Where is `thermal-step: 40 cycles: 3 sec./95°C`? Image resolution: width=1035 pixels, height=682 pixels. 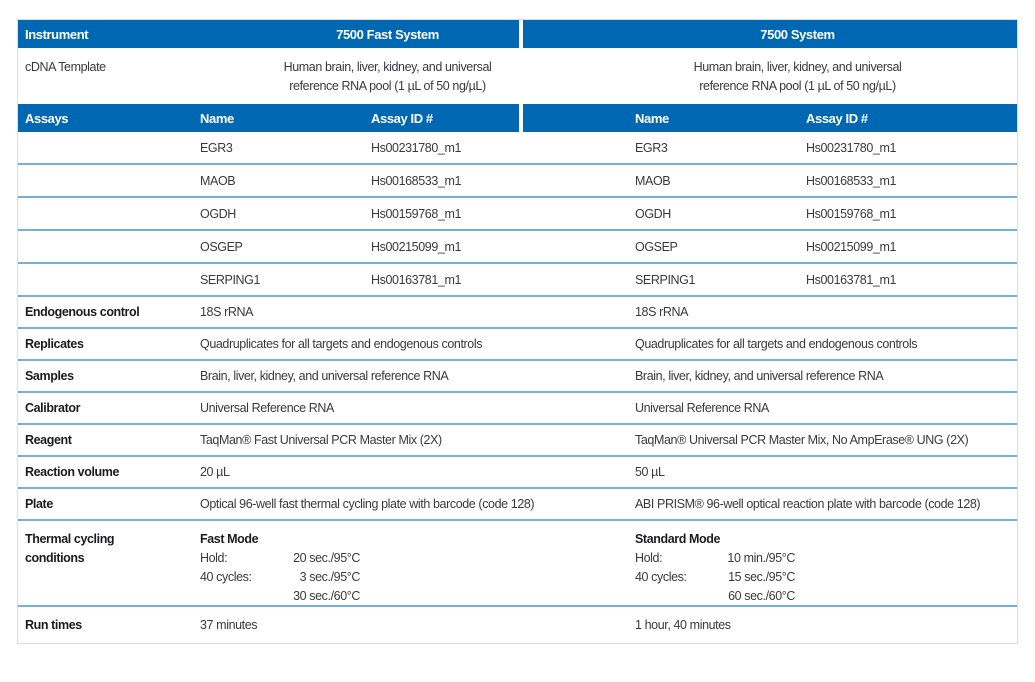 thermal-step: 40 cycles: 3 sec./95°C is located at coordinates (280, 577).